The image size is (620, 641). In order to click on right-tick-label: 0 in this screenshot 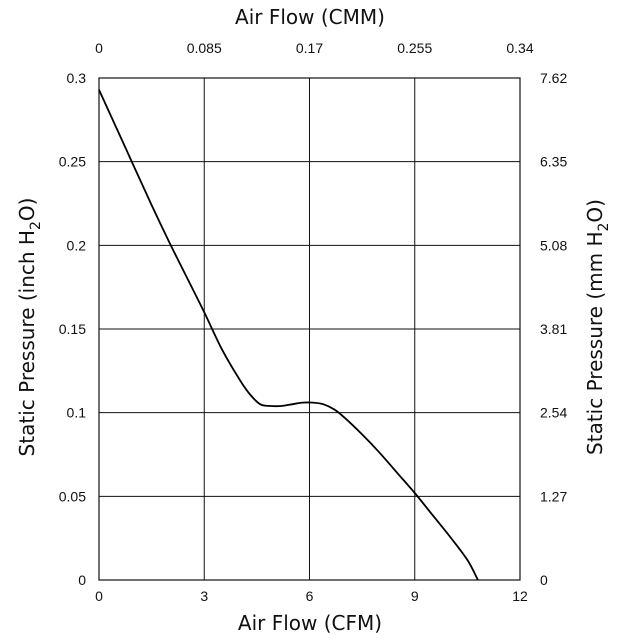, I will do `click(544, 580)`.